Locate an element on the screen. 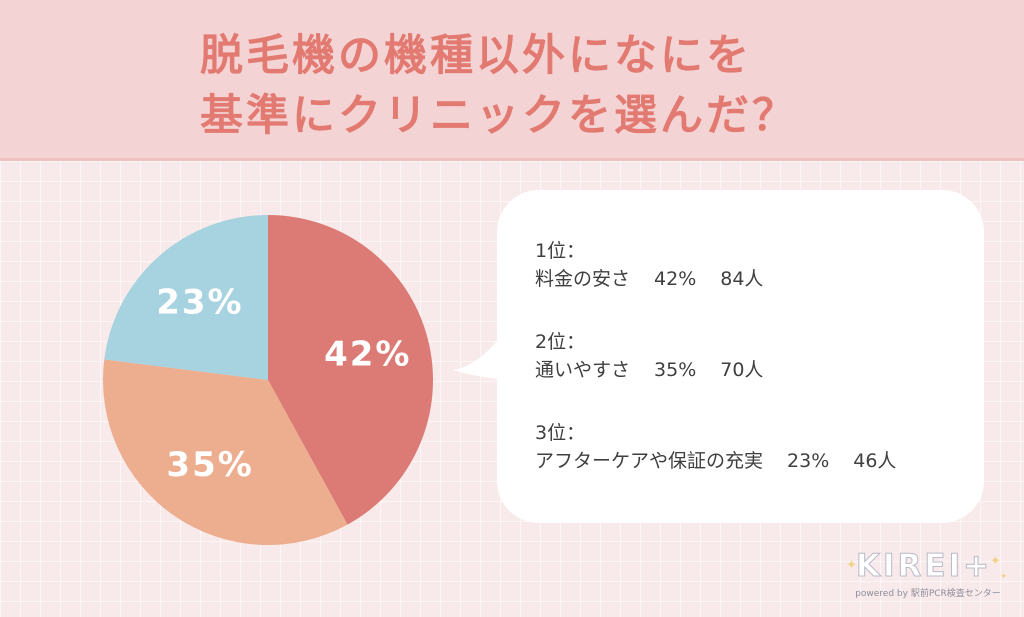  logo-tagline: powered by 駅前PCR検査センター is located at coordinates (928, 594).